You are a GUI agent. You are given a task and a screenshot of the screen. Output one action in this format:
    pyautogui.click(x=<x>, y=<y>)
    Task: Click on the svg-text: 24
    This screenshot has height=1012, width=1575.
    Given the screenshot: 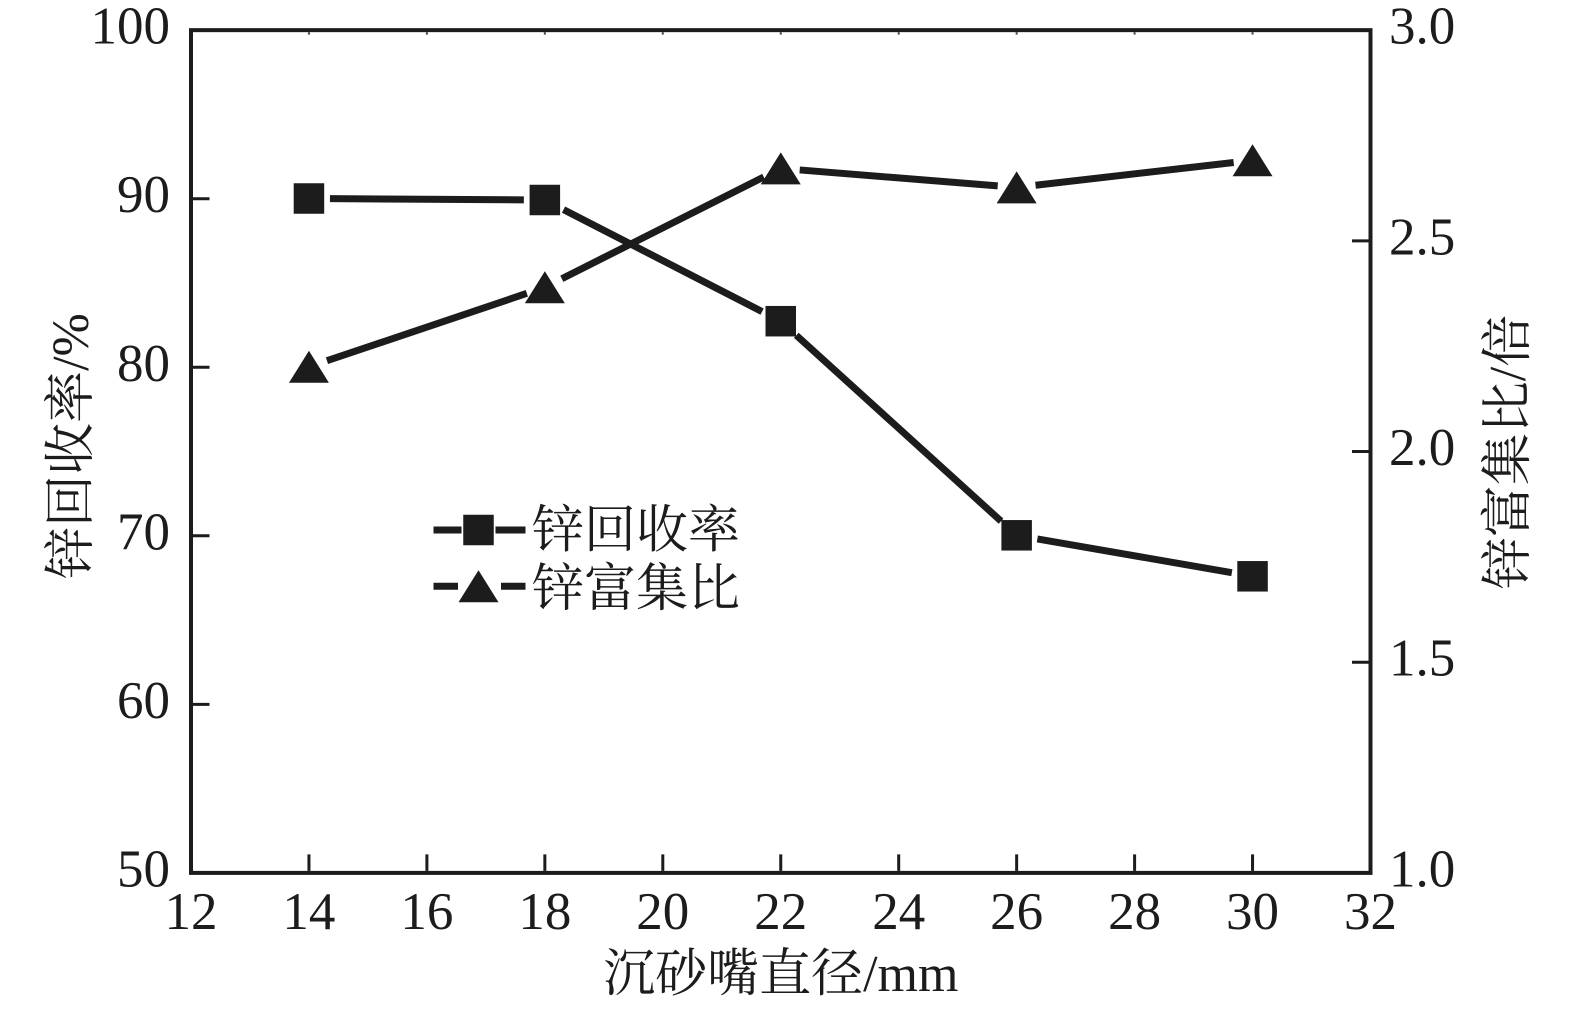 What is the action you would take?
    pyautogui.click(x=898, y=912)
    